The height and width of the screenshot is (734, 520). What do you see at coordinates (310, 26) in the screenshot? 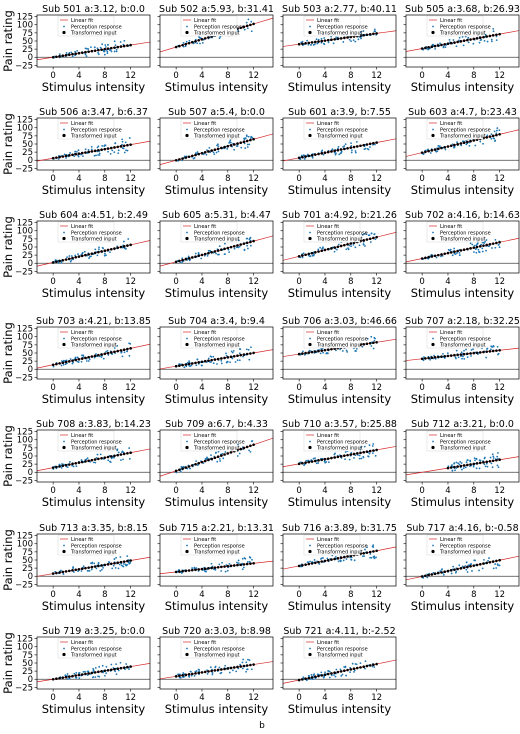
I see `legend-perception-swatch` at bounding box center [310, 26].